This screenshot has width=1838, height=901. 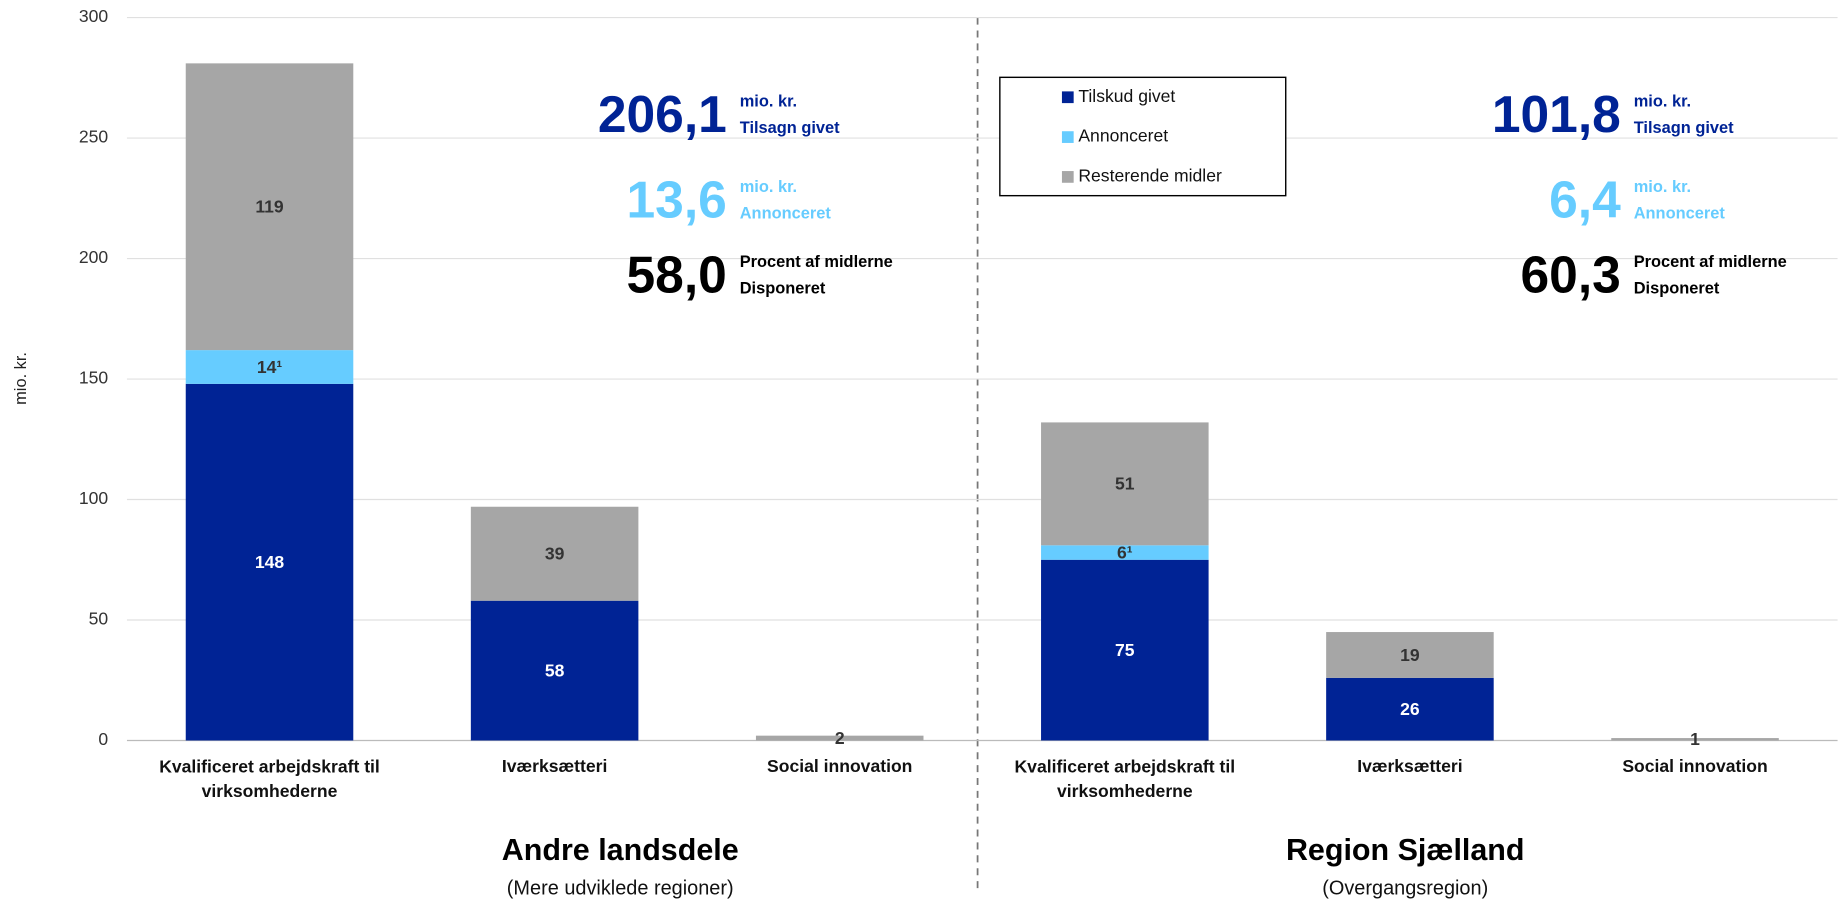 I want to click on y-tick-label: 250, so click(x=94, y=137).